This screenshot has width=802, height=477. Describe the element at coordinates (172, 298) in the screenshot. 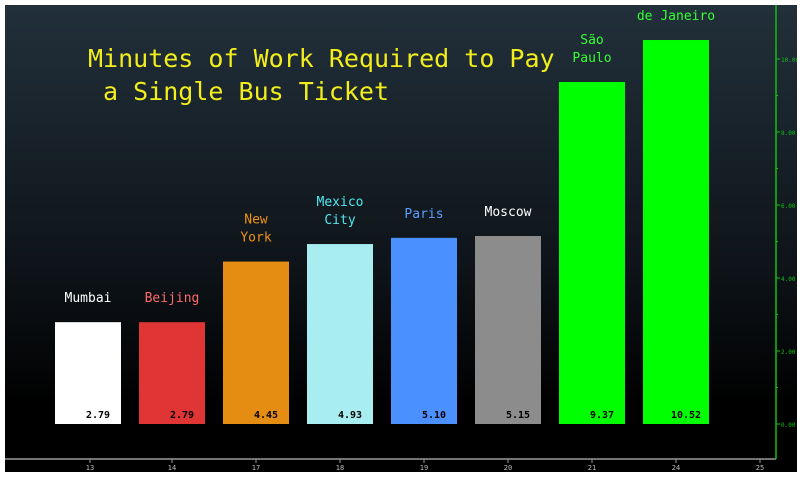

I see `category-label: Beijing` at that location.